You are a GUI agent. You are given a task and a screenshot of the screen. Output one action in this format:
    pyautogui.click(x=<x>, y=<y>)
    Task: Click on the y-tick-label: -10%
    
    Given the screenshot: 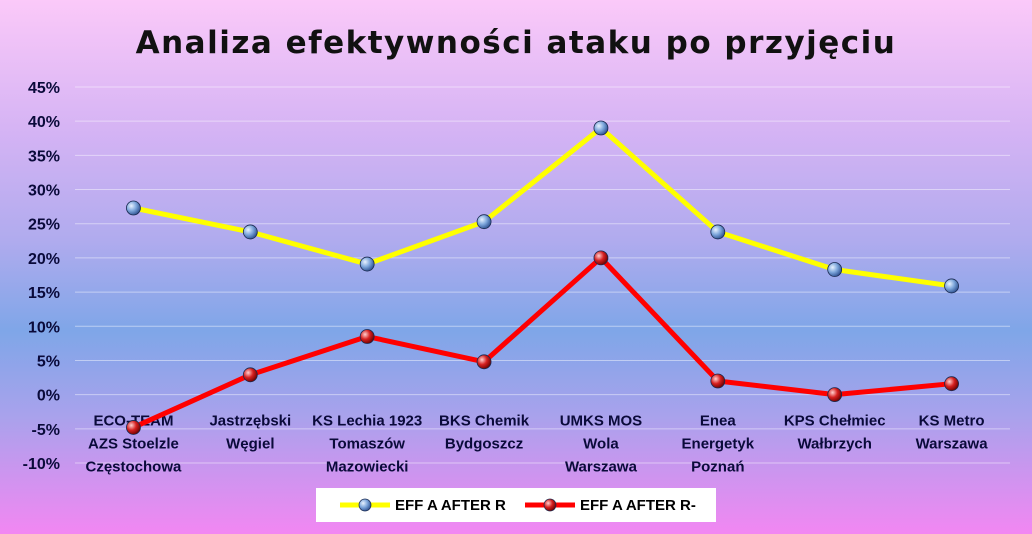 What is the action you would take?
    pyautogui.click(x=41, y=464)
    